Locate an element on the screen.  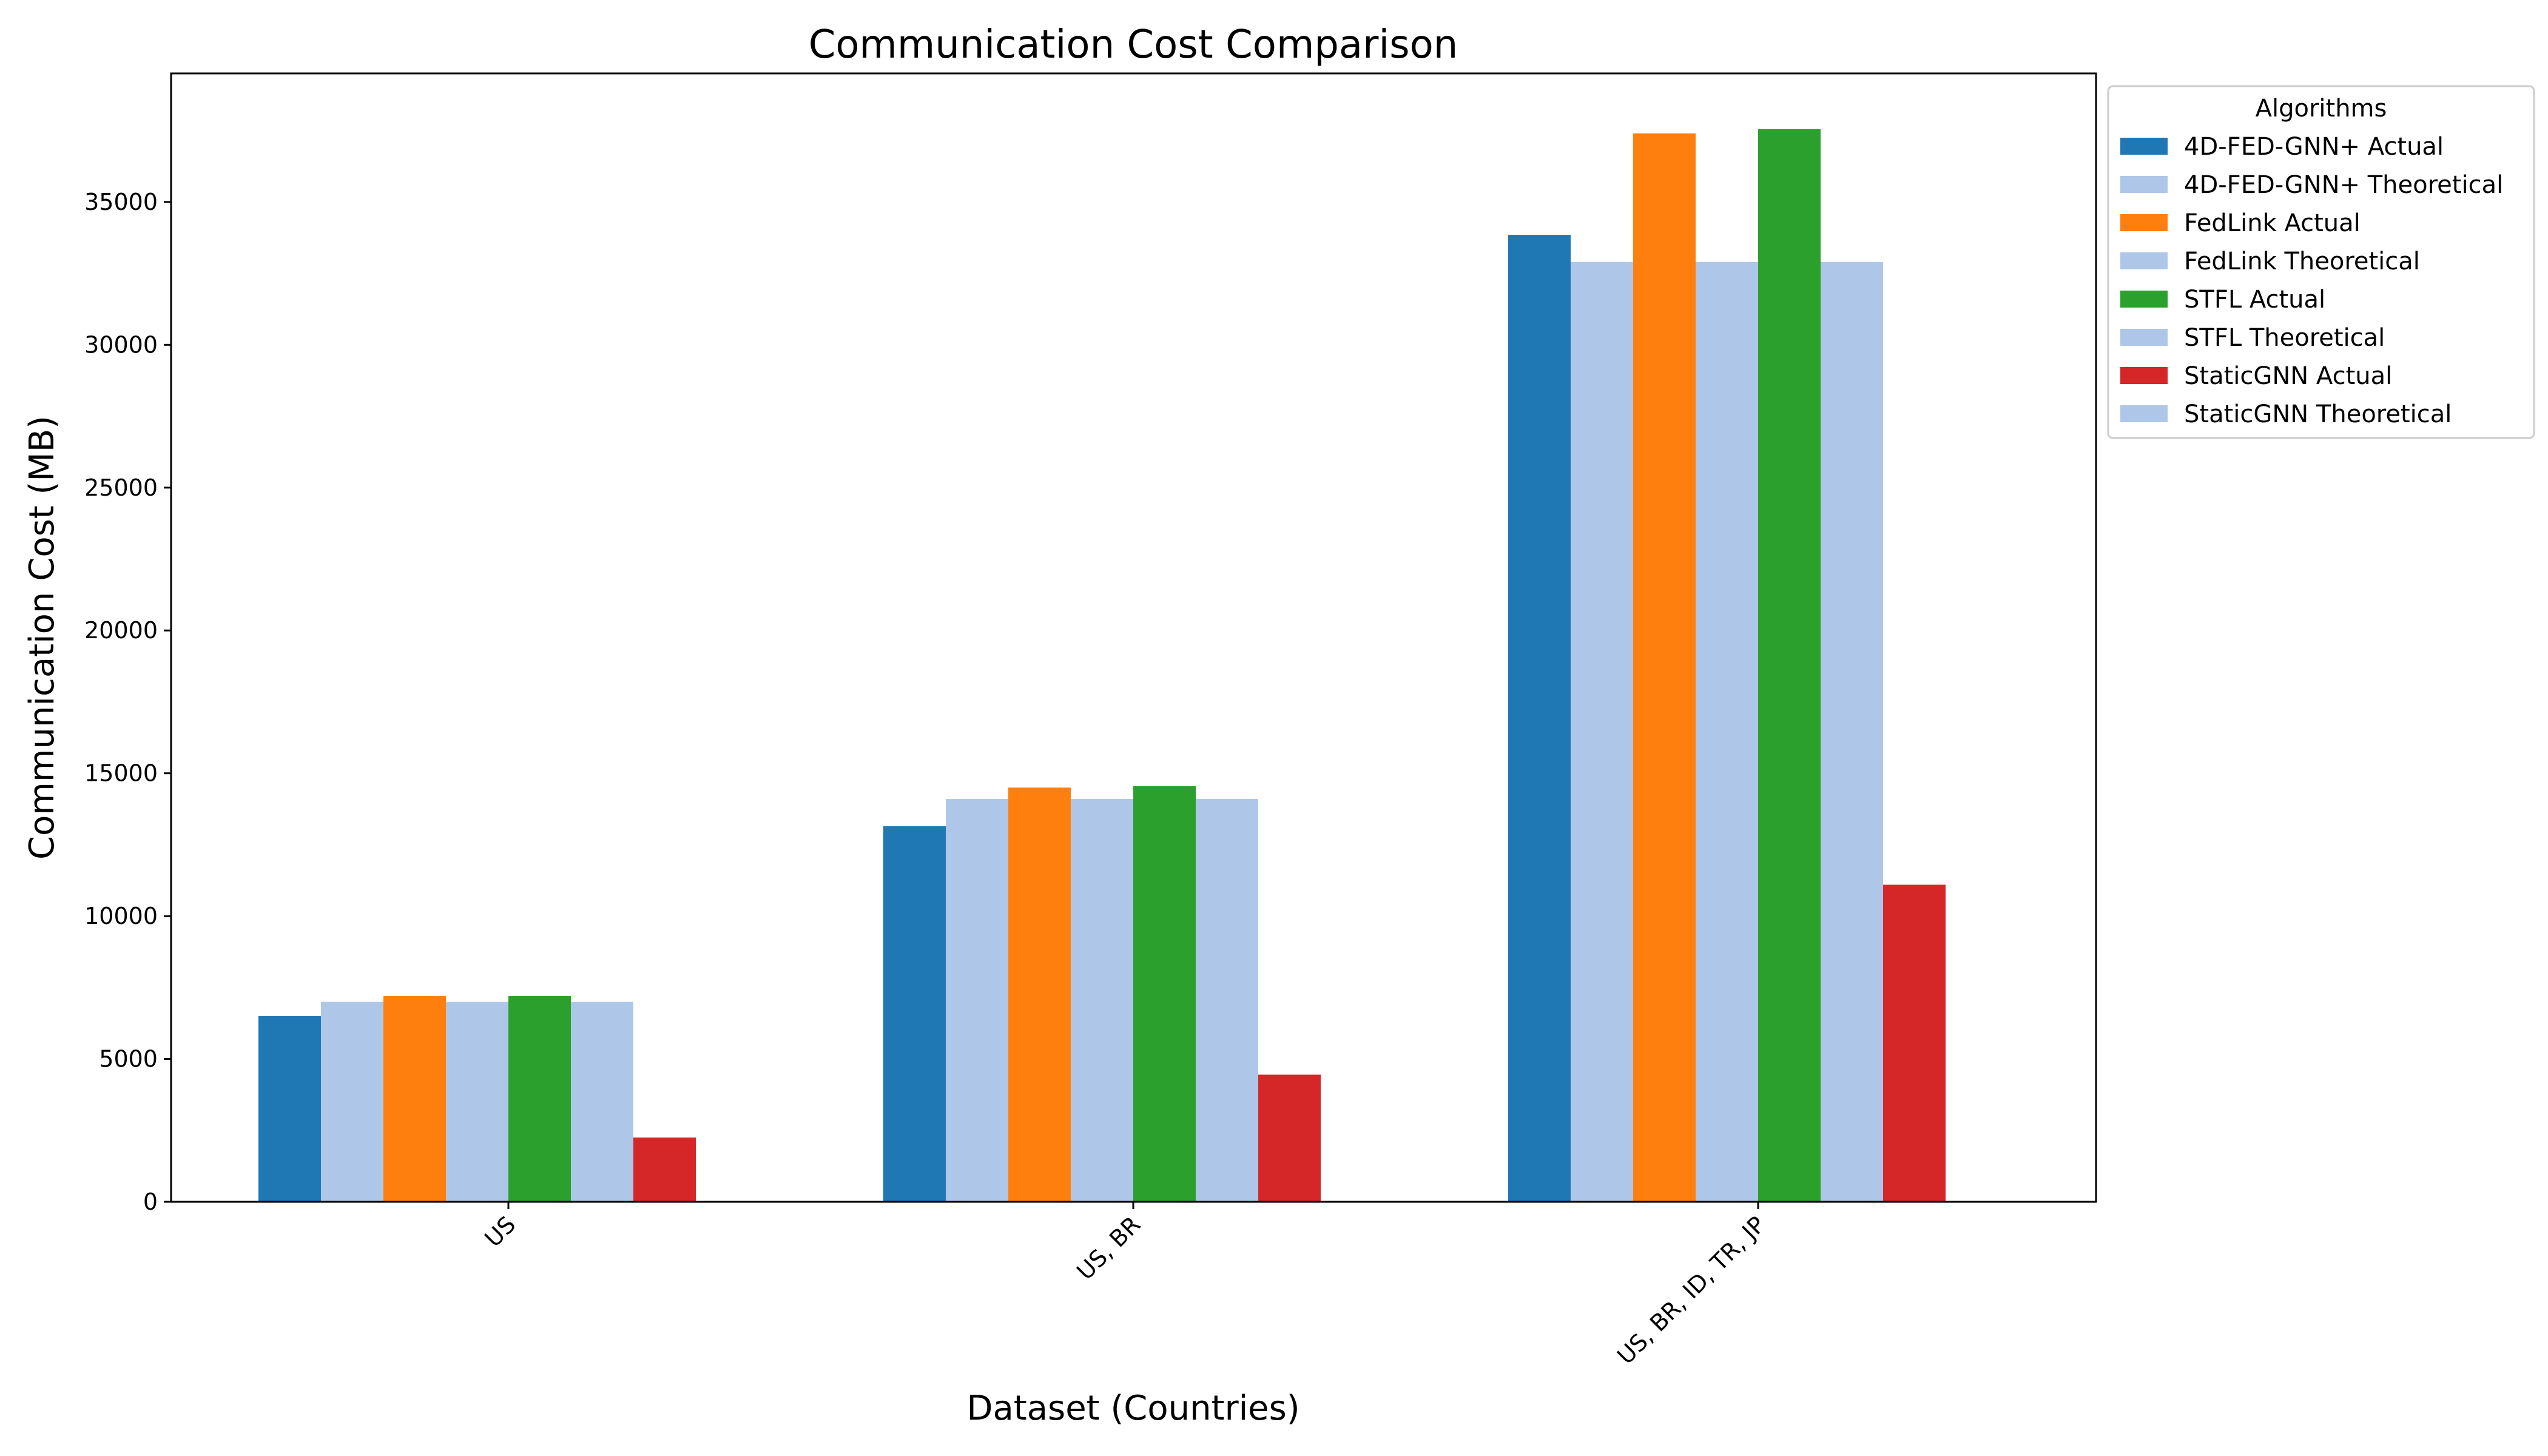
y-tick-label-6: 30000 is located at coordinates (121, 344).